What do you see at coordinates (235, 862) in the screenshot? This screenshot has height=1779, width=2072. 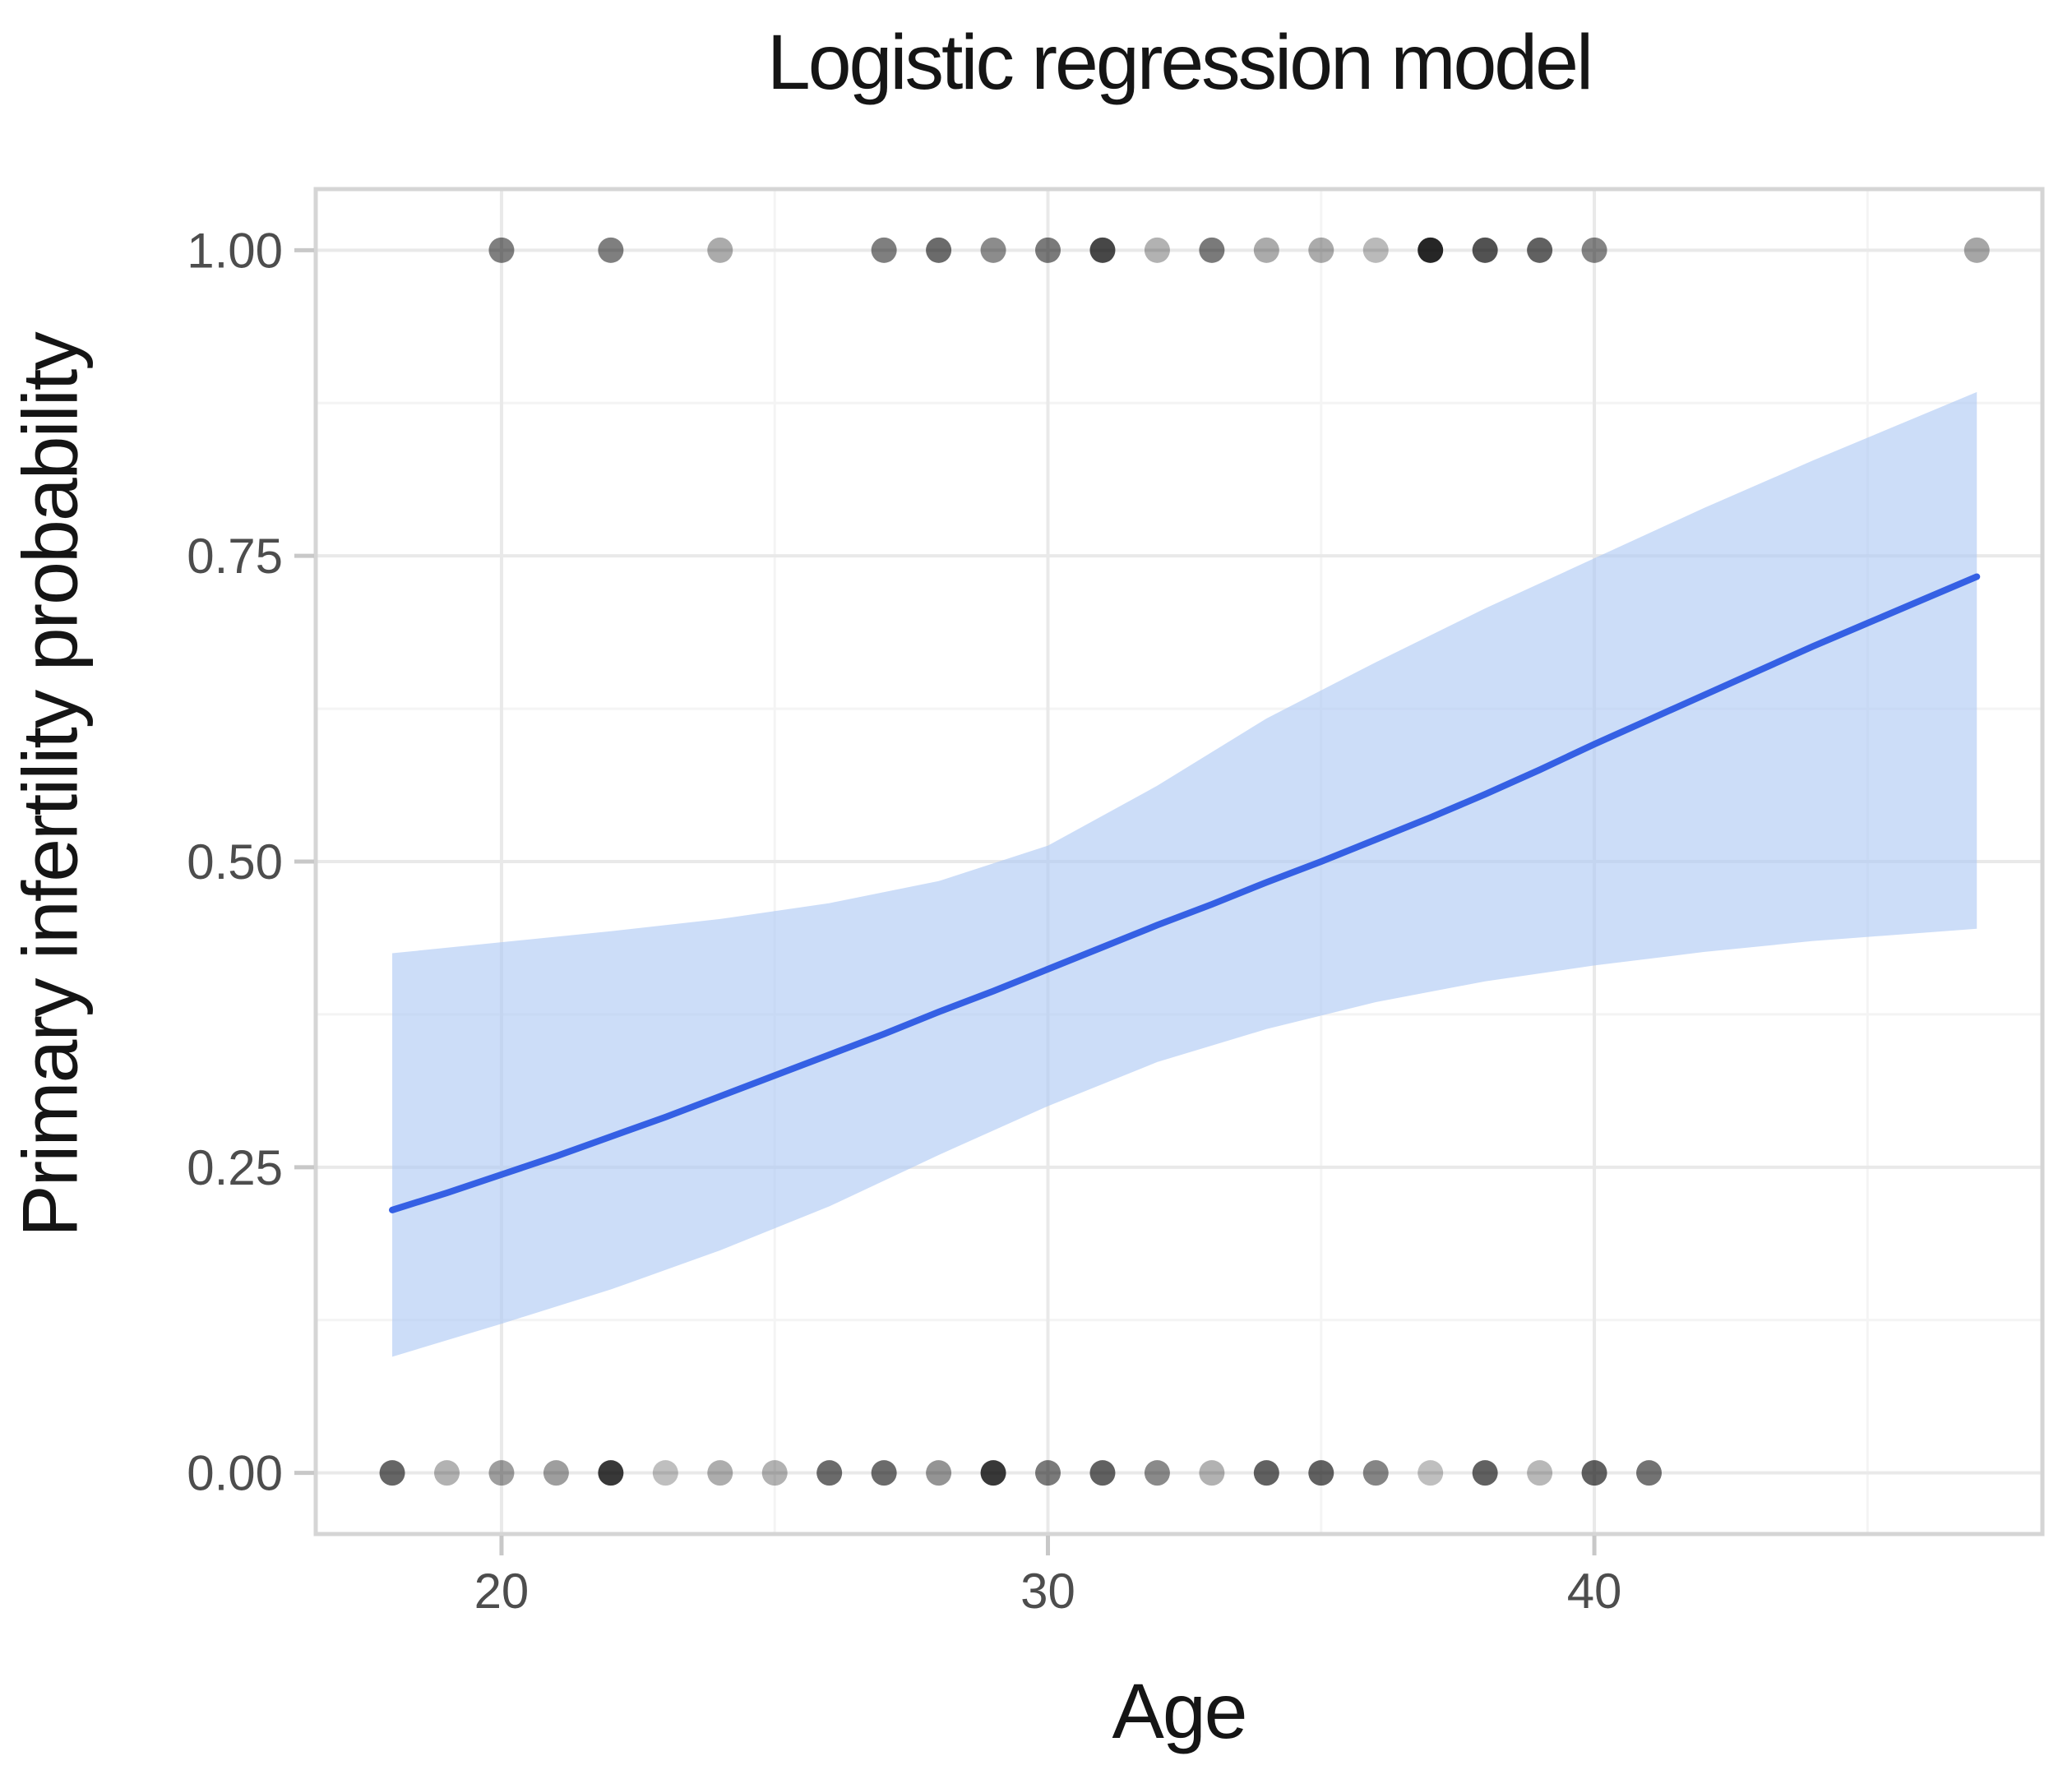 I see `y-tick-label: 0.50` at bounding box center [235, 862].